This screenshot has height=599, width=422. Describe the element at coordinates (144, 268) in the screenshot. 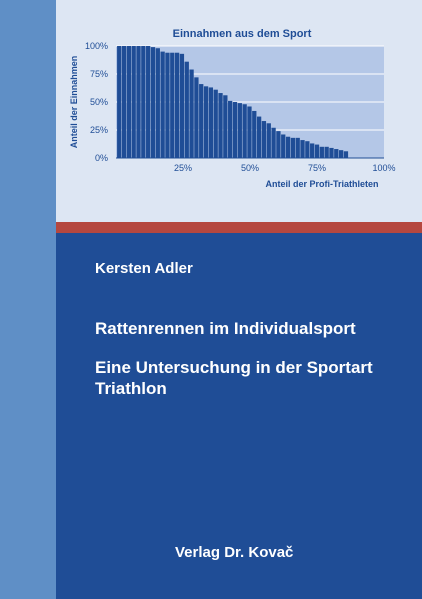

I see `author-name: Kersten Adler` at that location.